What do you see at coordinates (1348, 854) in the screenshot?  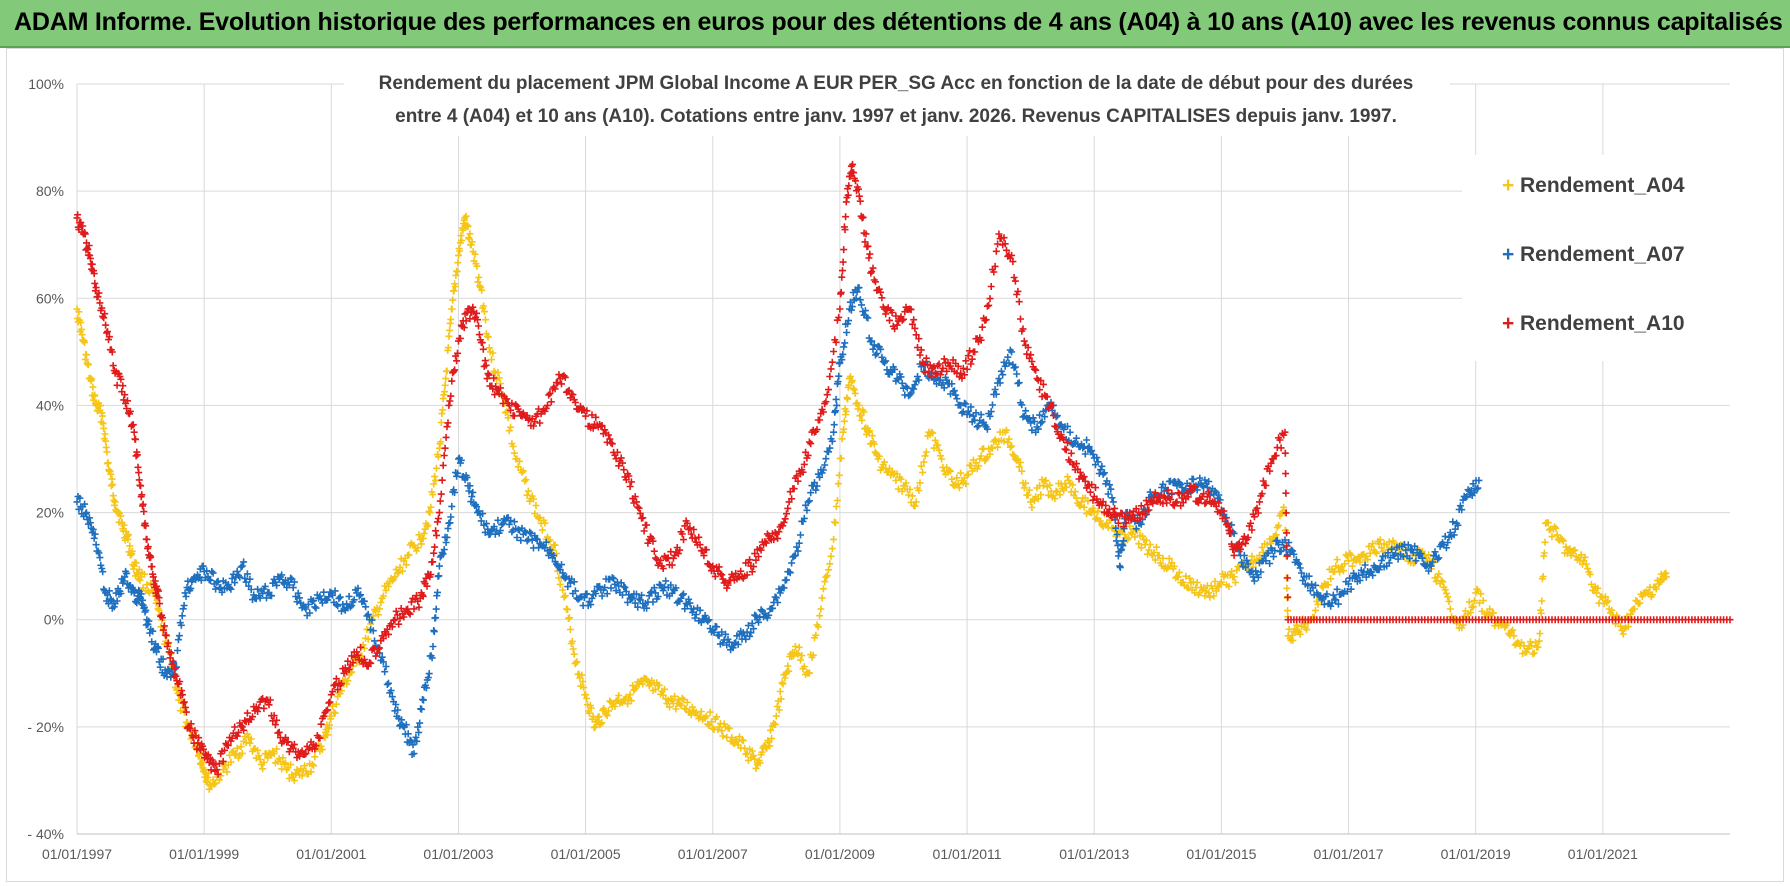 I see `x-tick-label: 01/01/2017` at bounding box center [1348, 854].